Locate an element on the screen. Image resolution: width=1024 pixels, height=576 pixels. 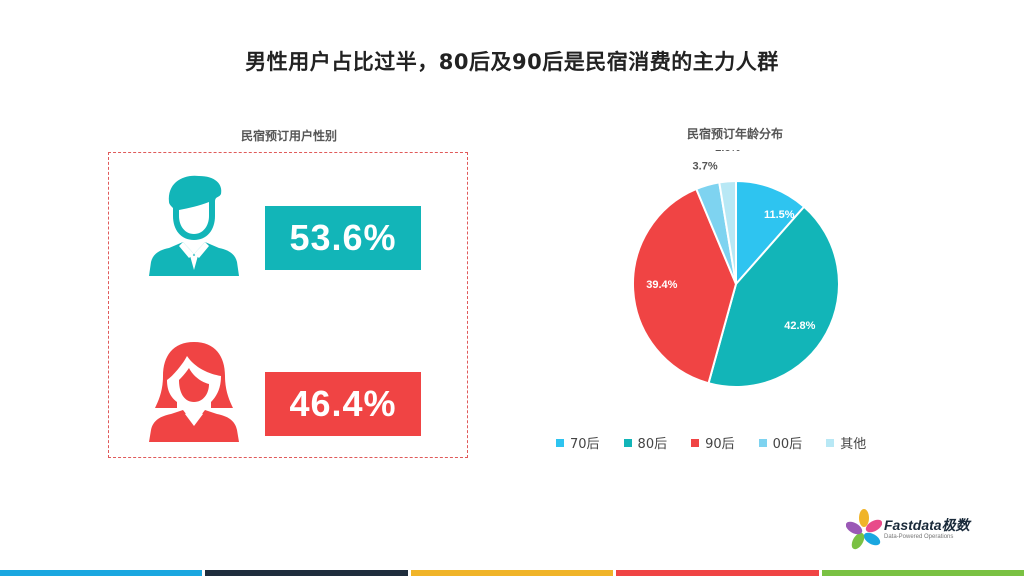
male-percentage: 53.6% is located at coordinates (343, 238).